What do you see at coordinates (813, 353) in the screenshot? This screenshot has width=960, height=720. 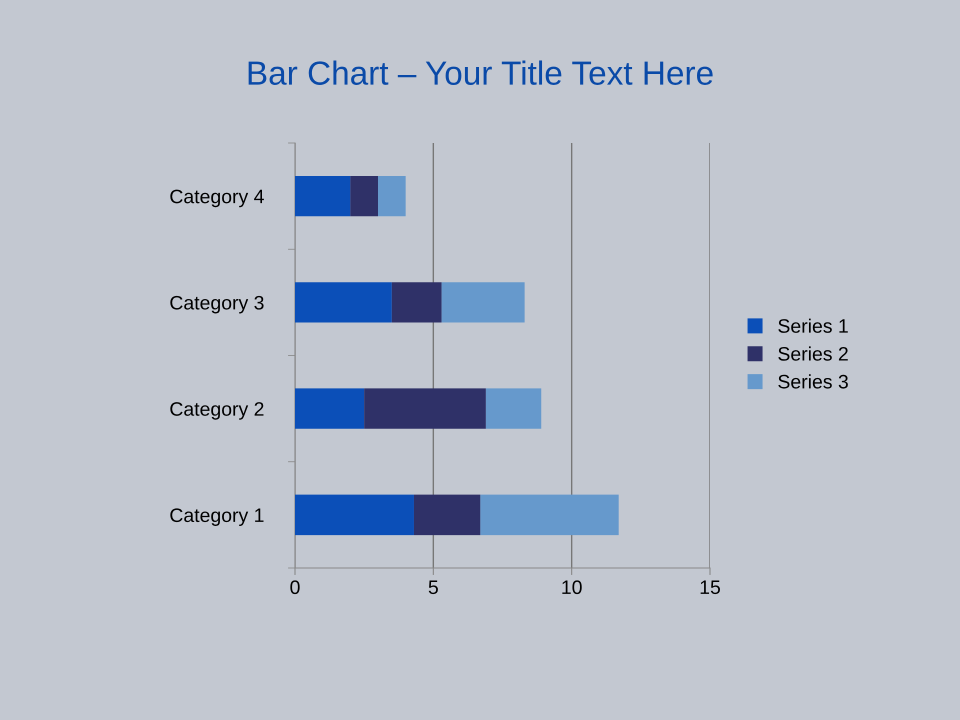 I see `legend-label: Series 2` at bounding box center [813, 353].